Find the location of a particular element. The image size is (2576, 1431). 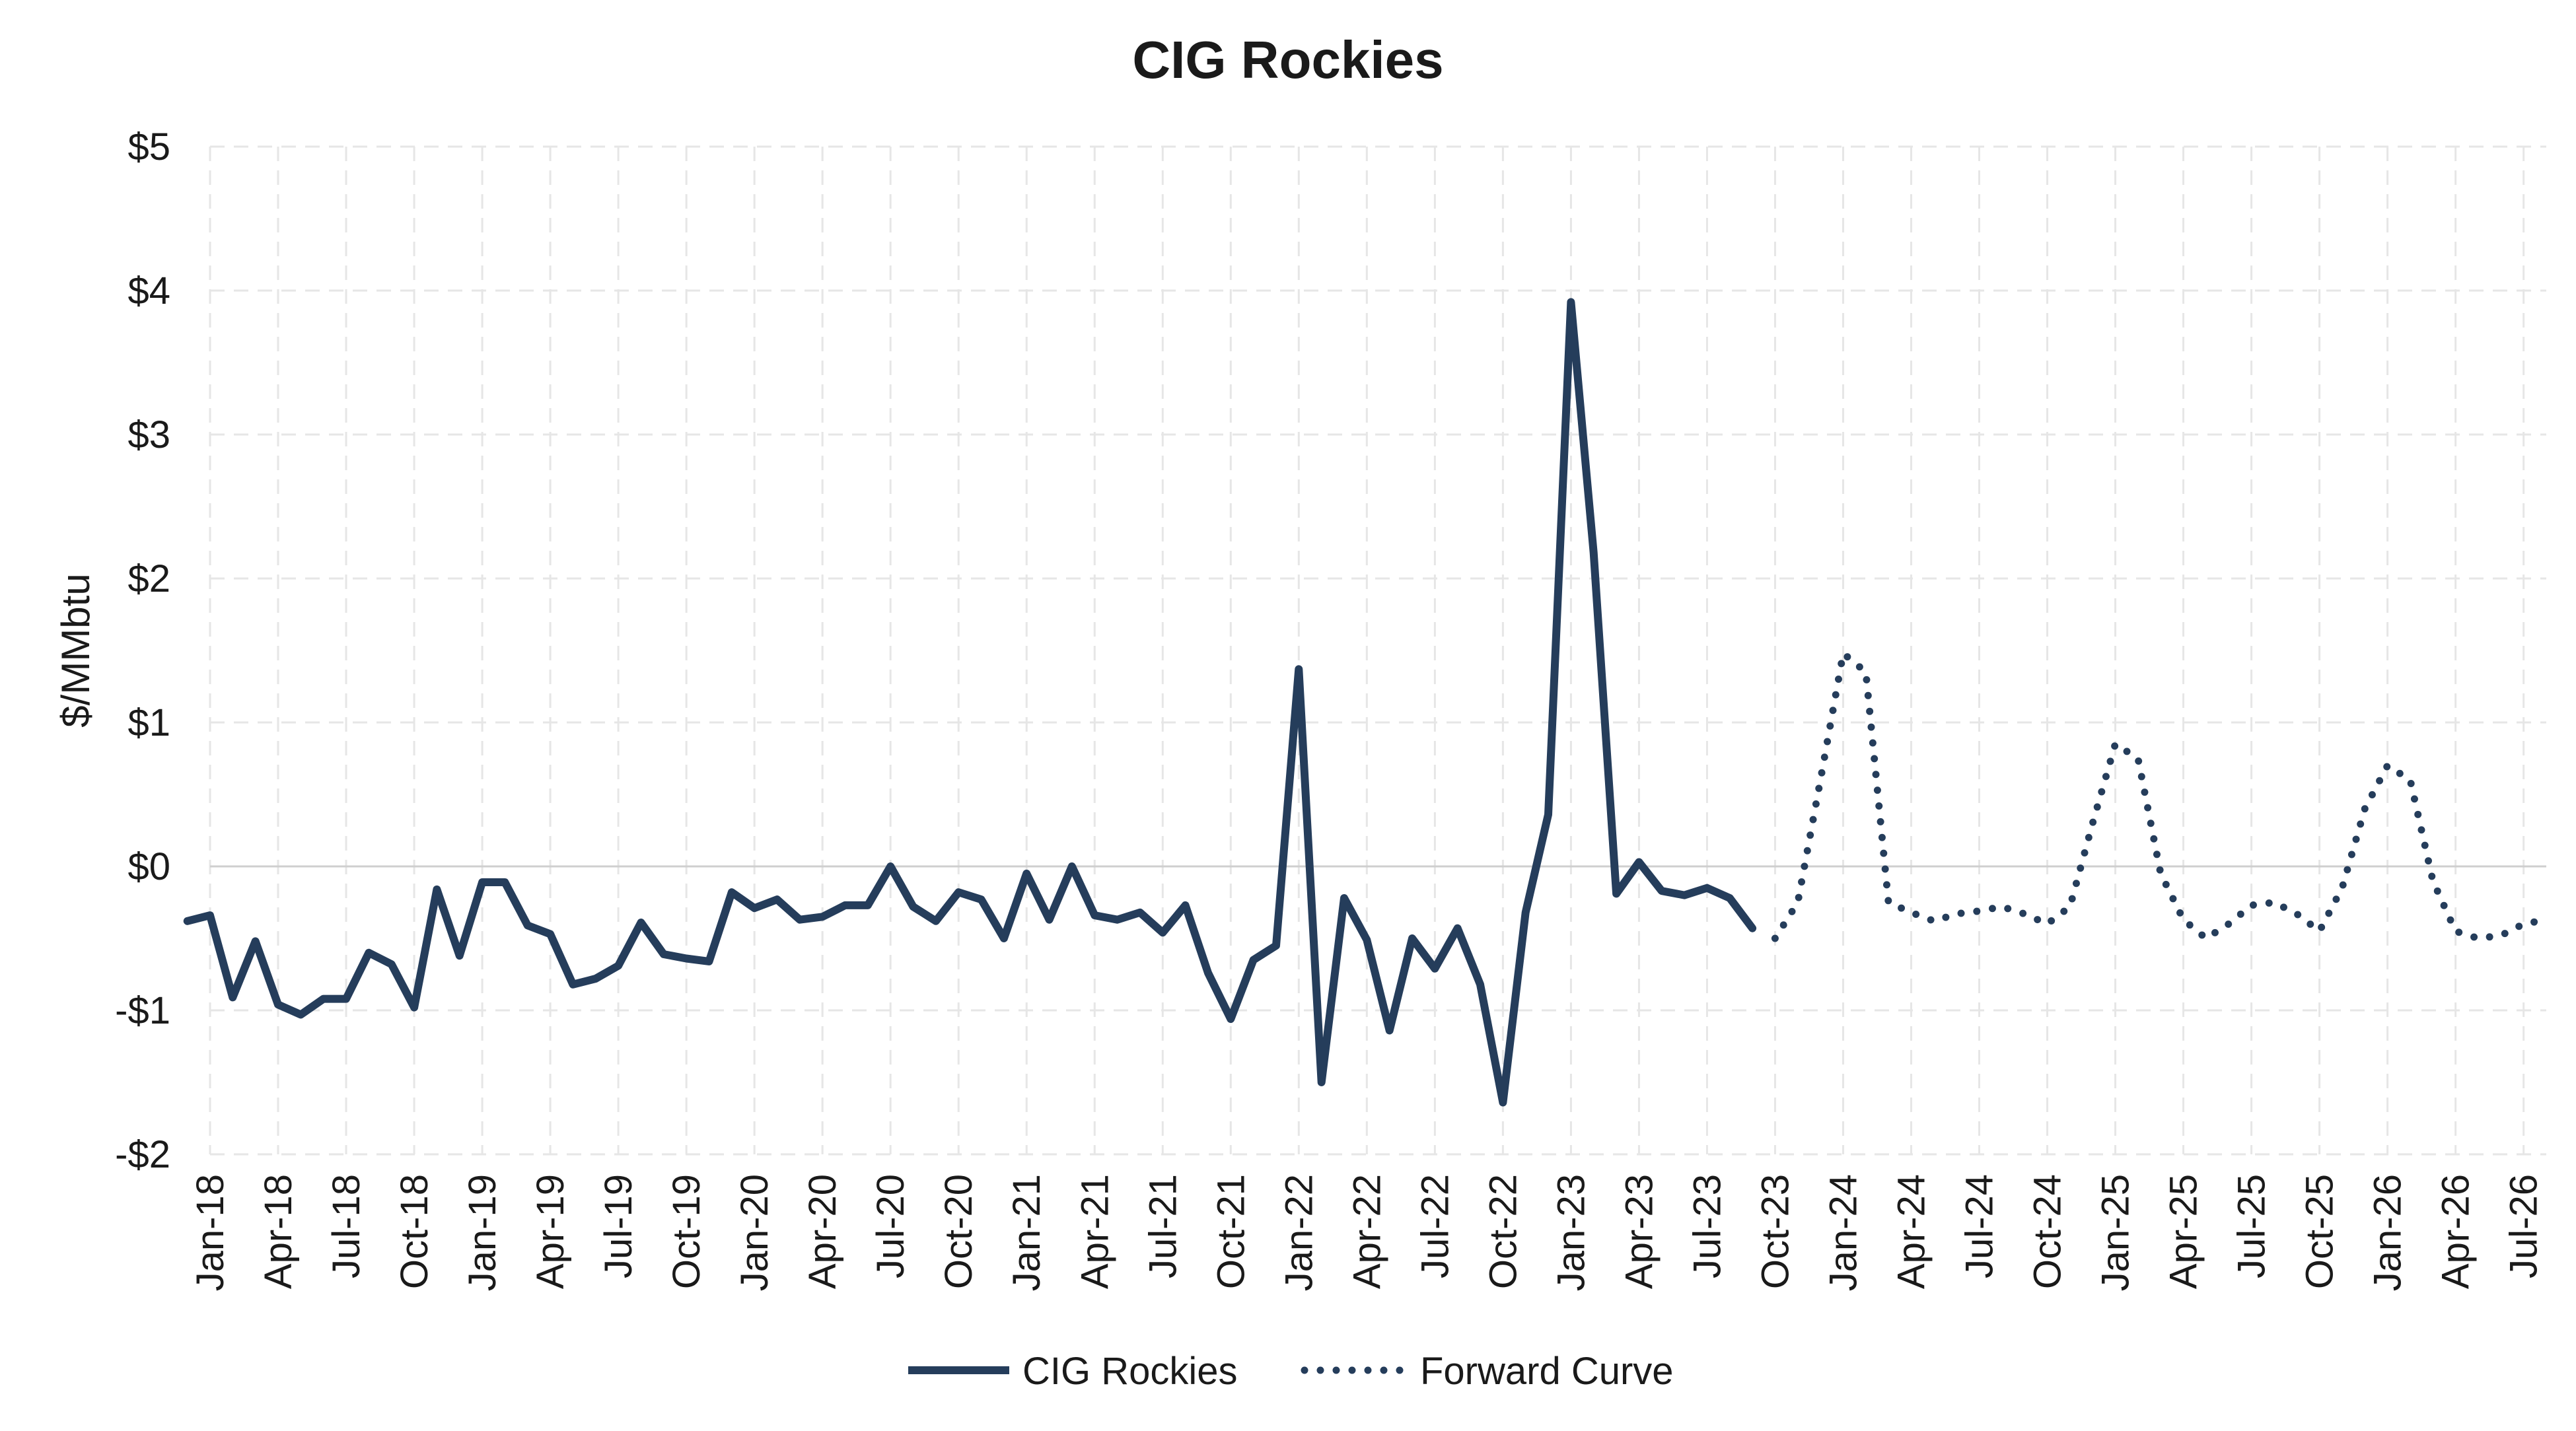

x-tick-label: Oct-24 is located at coordinates (2047, 1231).